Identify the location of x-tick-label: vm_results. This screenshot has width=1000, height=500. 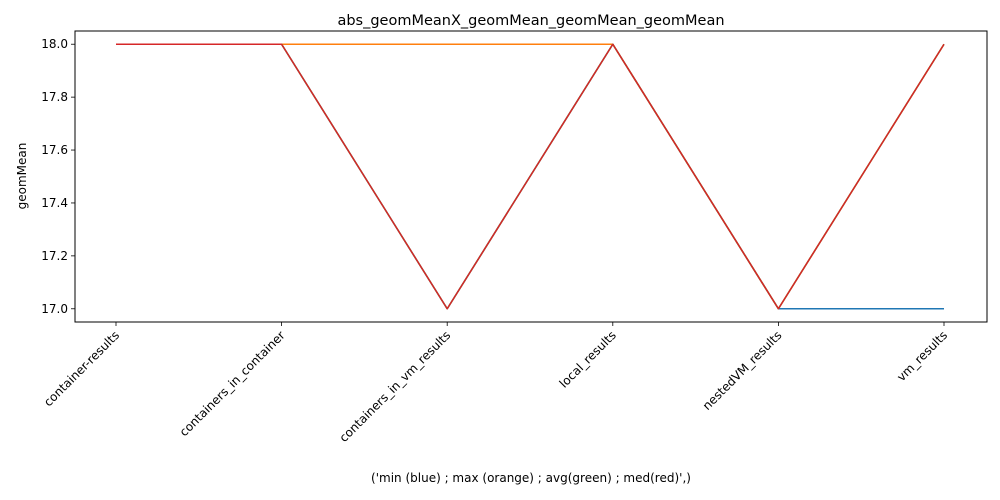
(922, 356).